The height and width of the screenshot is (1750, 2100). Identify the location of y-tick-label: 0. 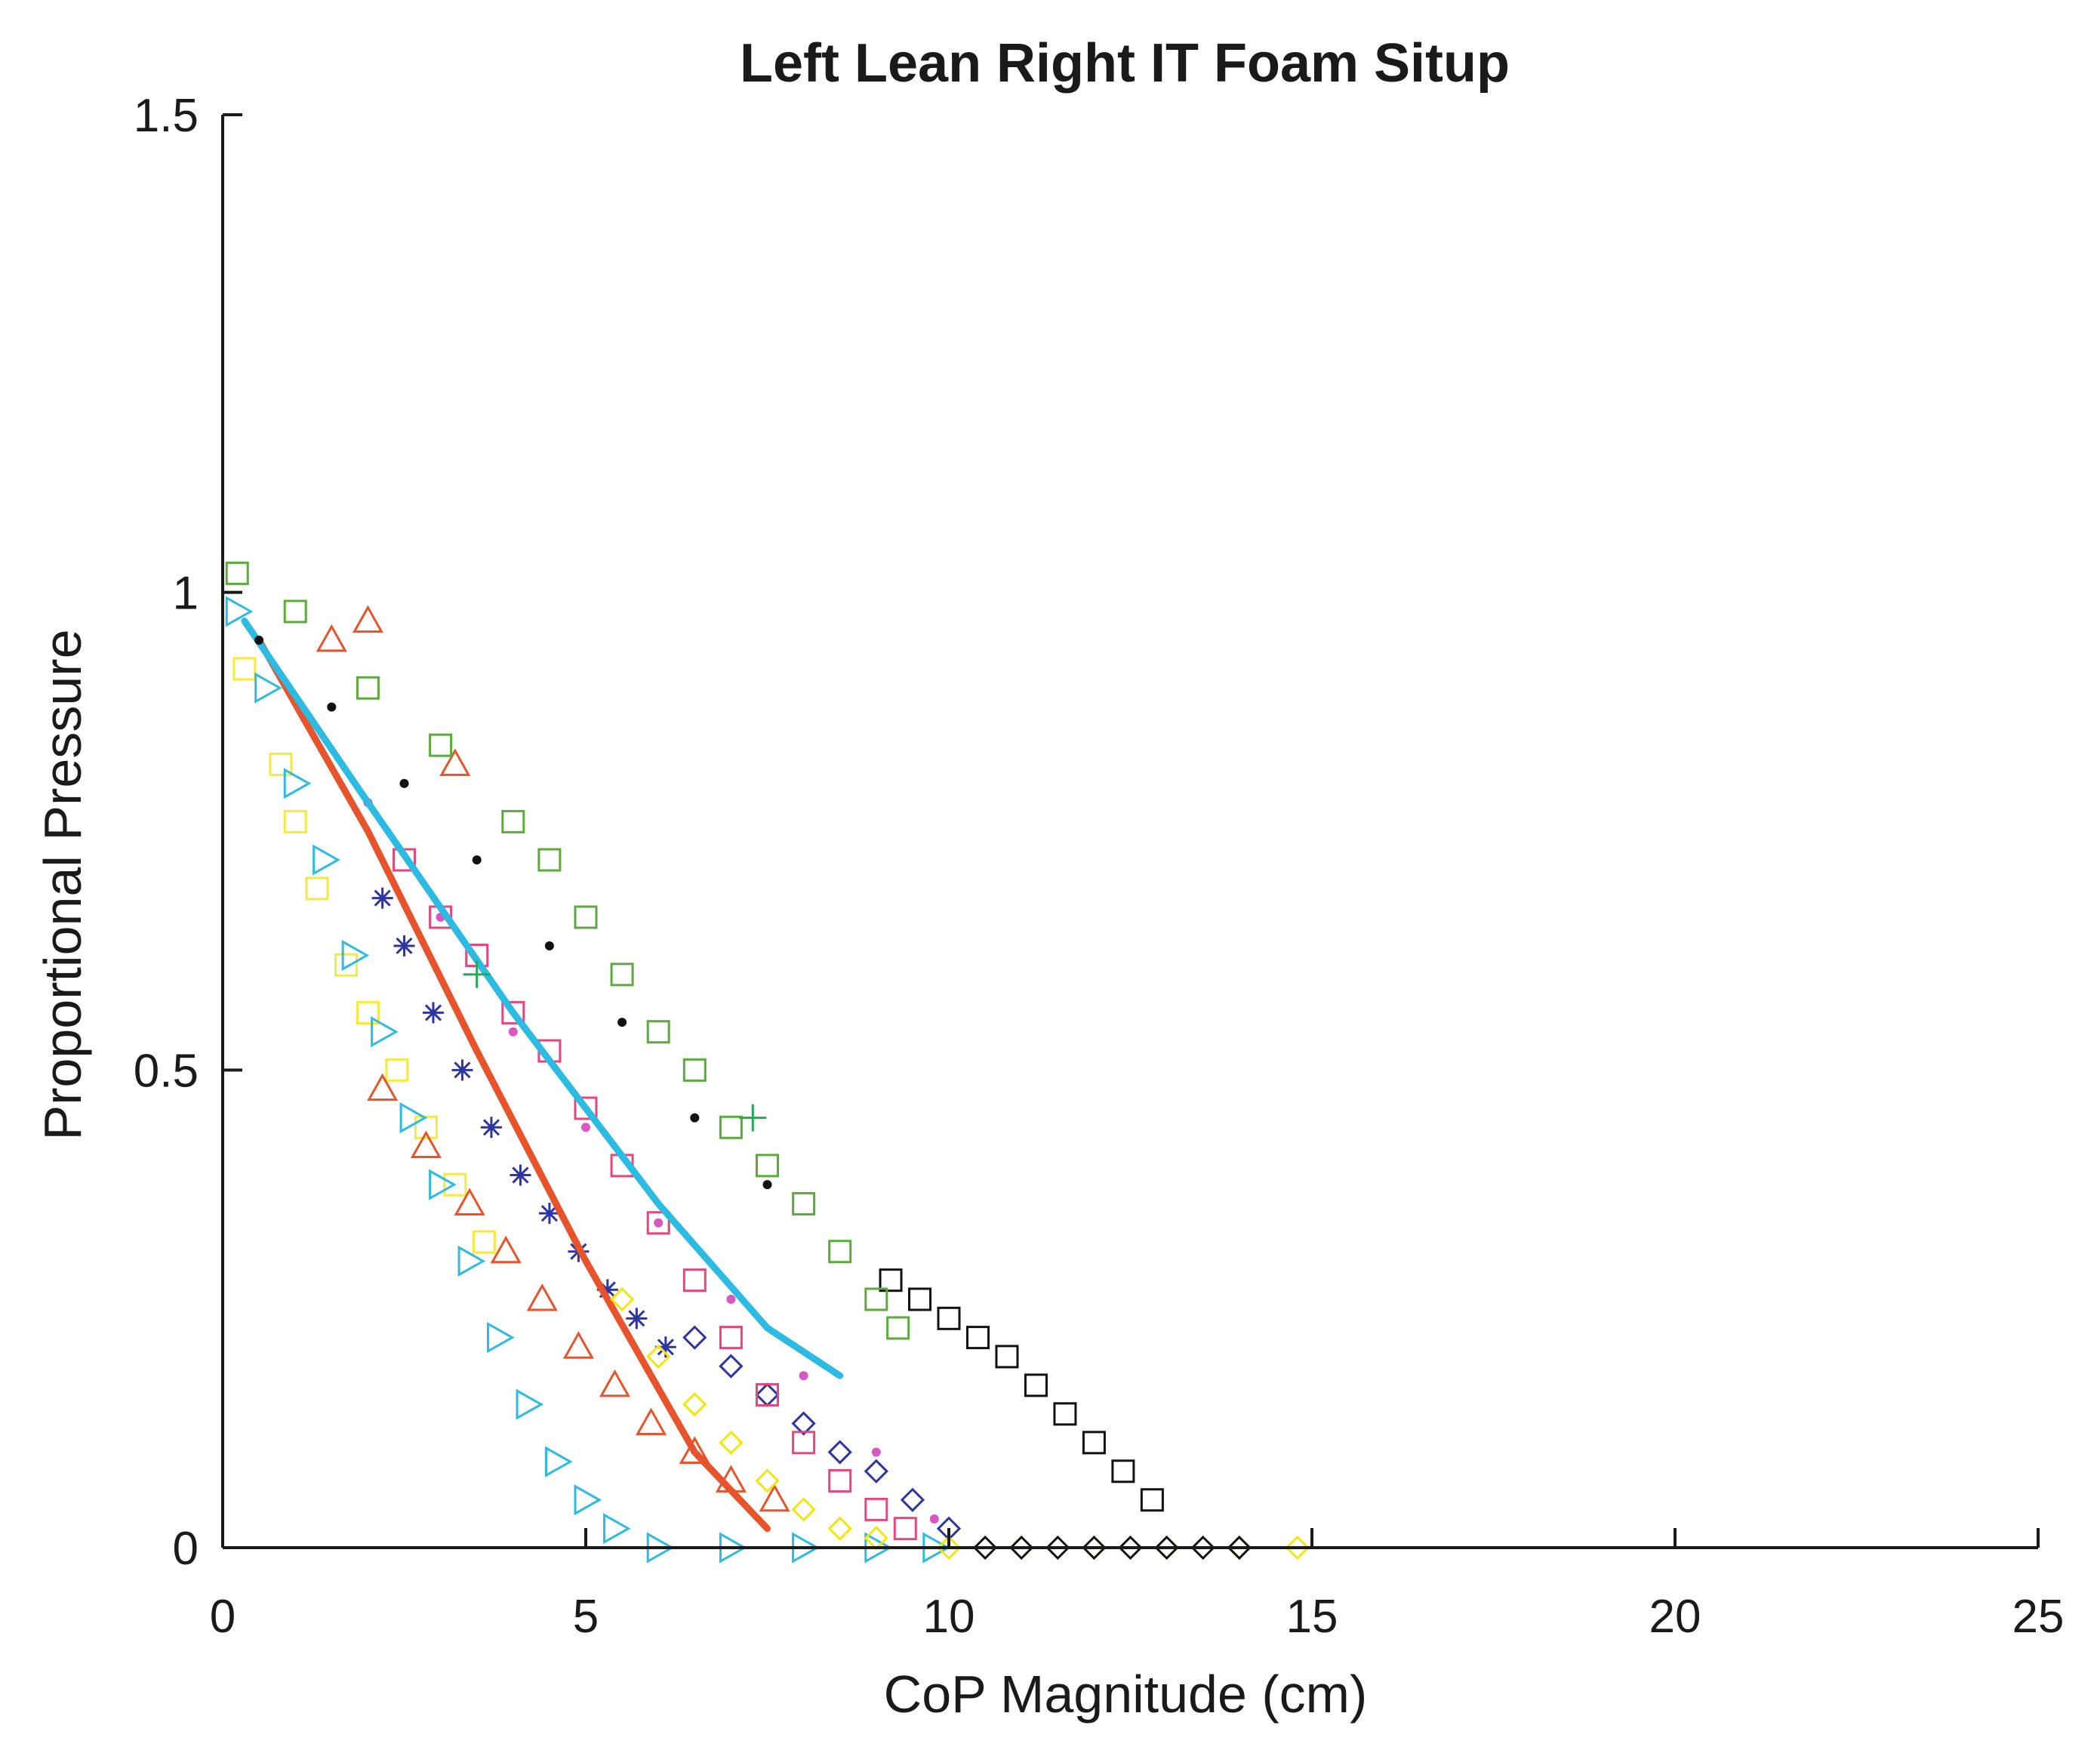
(186, 1549).